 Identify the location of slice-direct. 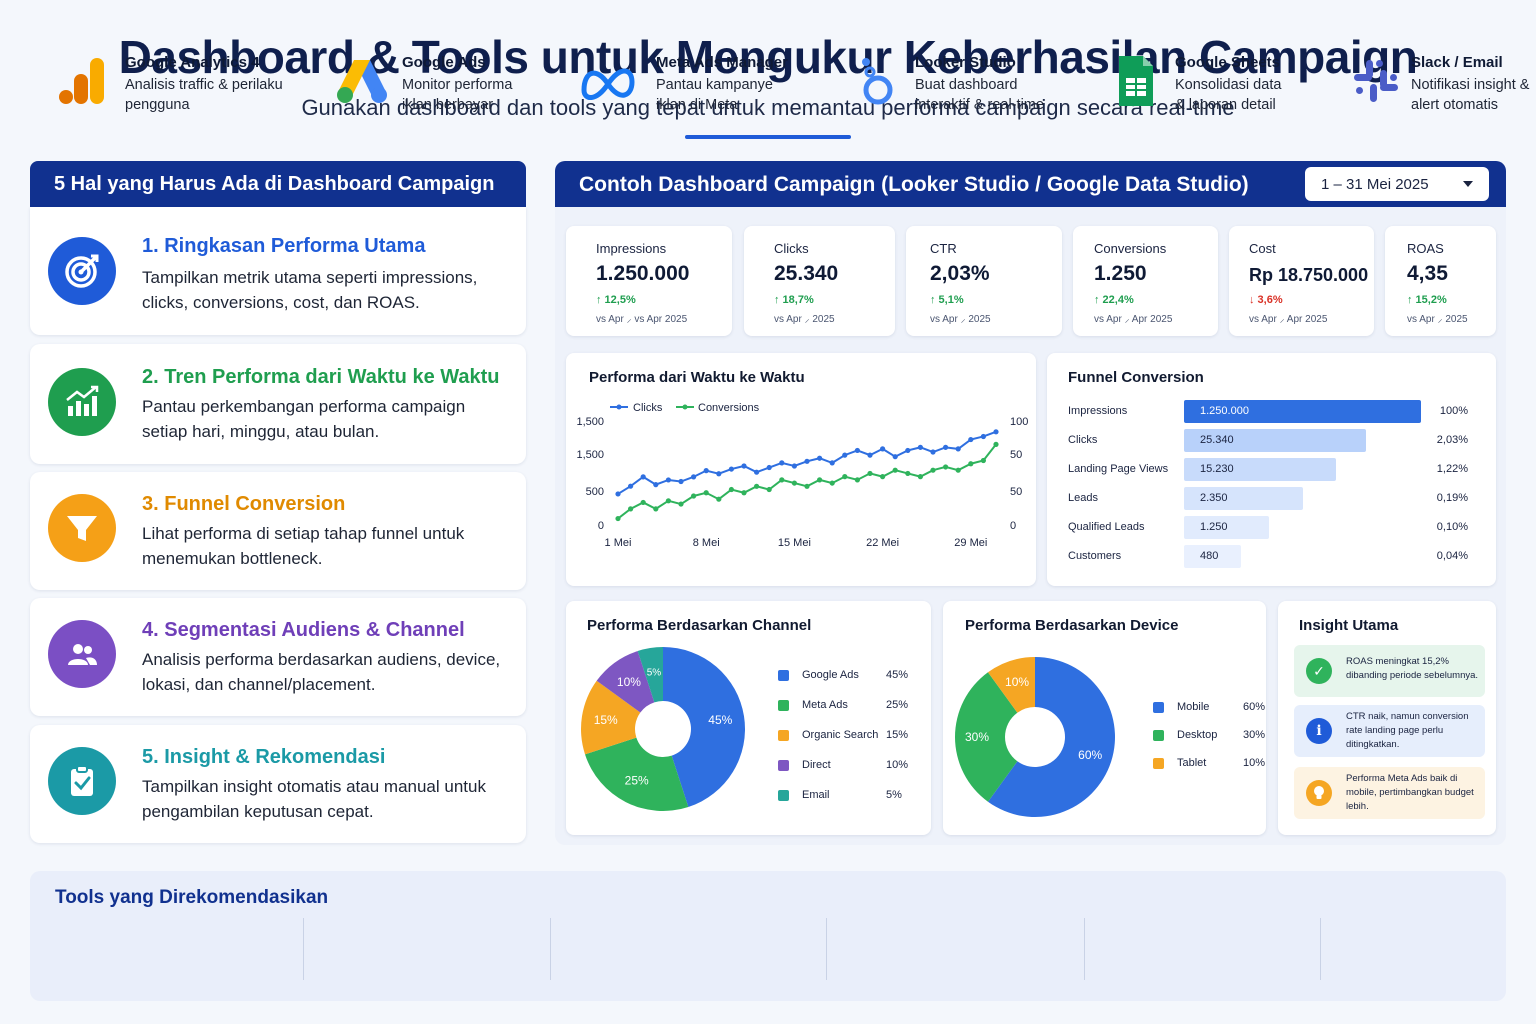
(625, 682).